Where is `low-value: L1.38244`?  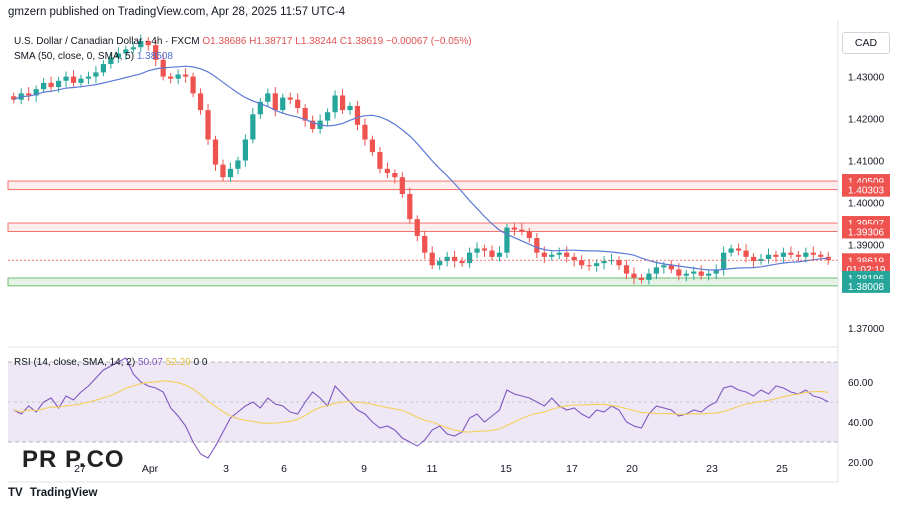
low-value: L1.38244 is located at coordinates (316, 41).